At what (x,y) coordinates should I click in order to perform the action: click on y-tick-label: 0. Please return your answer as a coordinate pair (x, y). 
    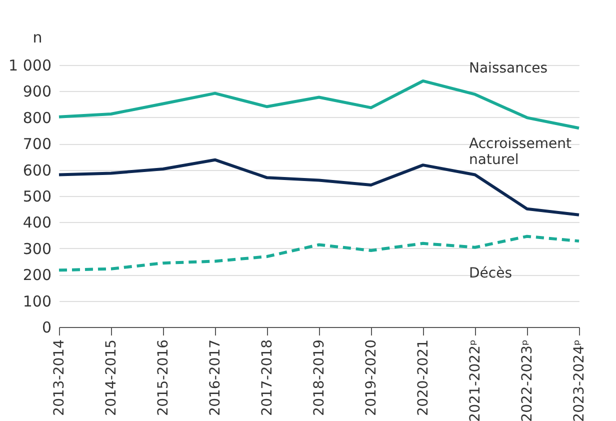
    Looking at the image, I should click on (47, 327).